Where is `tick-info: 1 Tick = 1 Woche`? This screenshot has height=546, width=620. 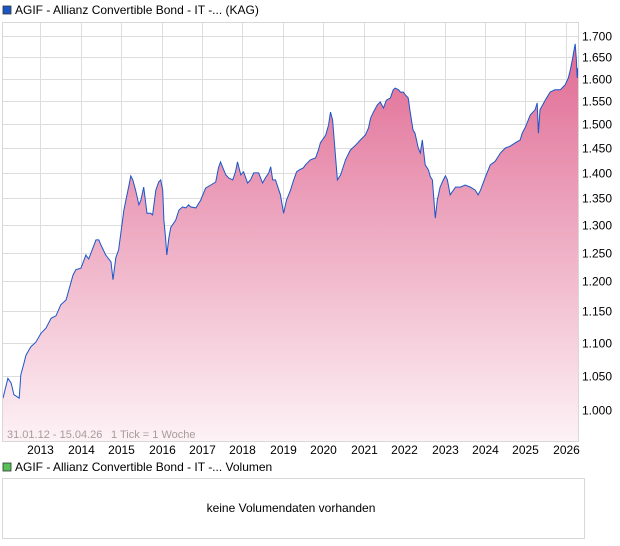
tick-info: 1 Tick = 1 Woche is located at coordinates (153, 435).